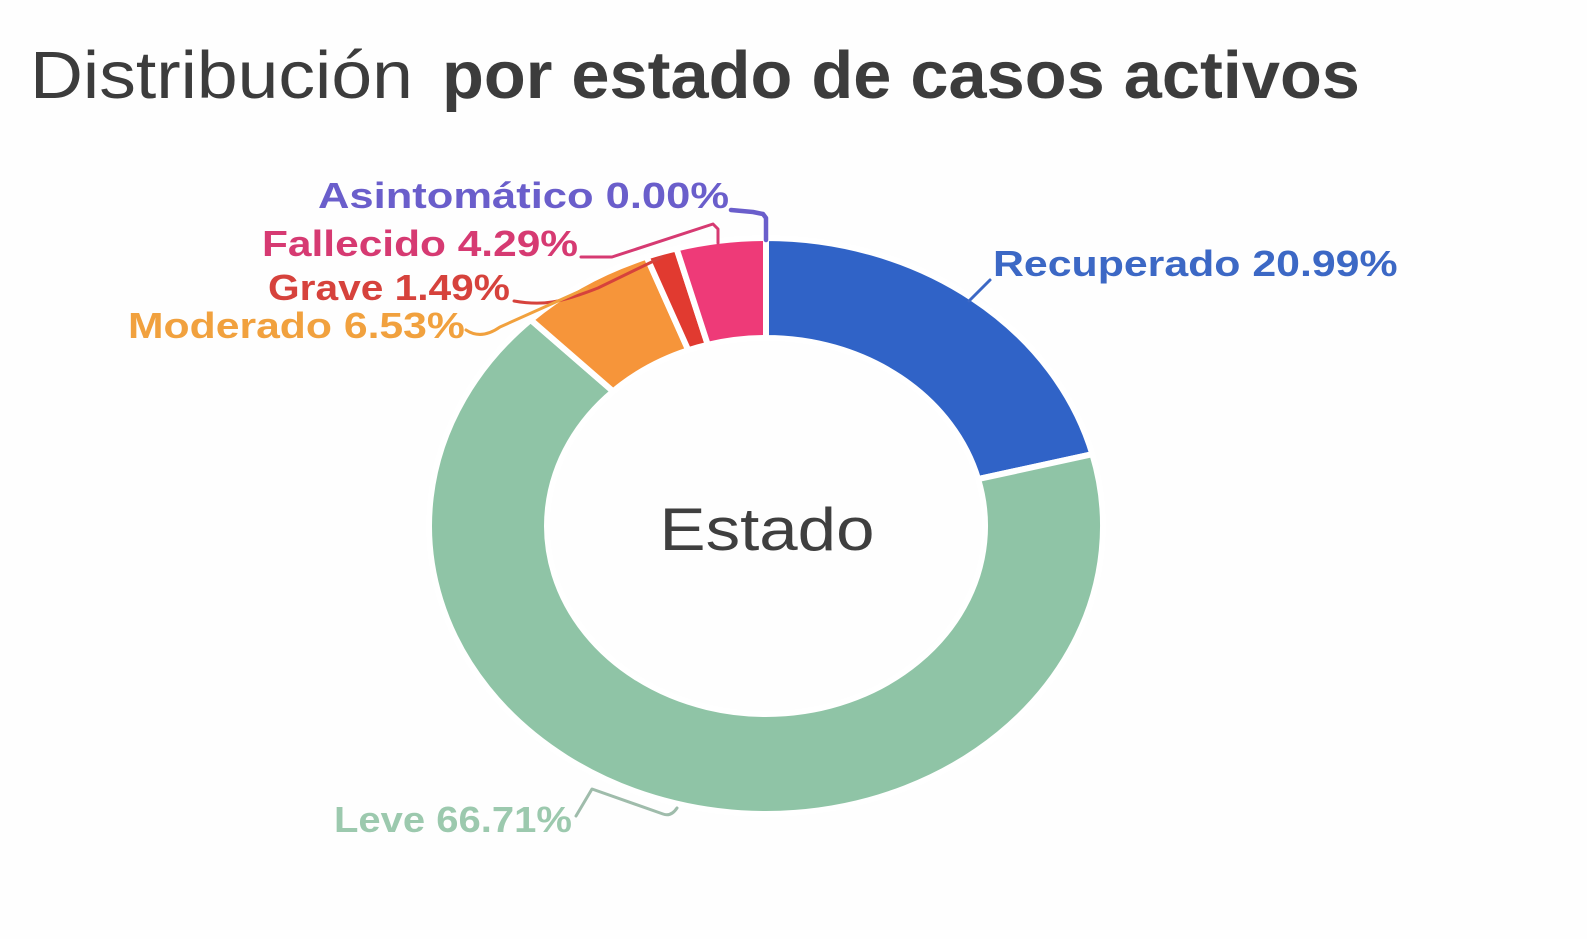 The height and width of the screenshot is (939, 1587). Describe the element at coordinates (420, 244) in the screenshot. I see `svg-text: Fallecido 4.29%` at that location.